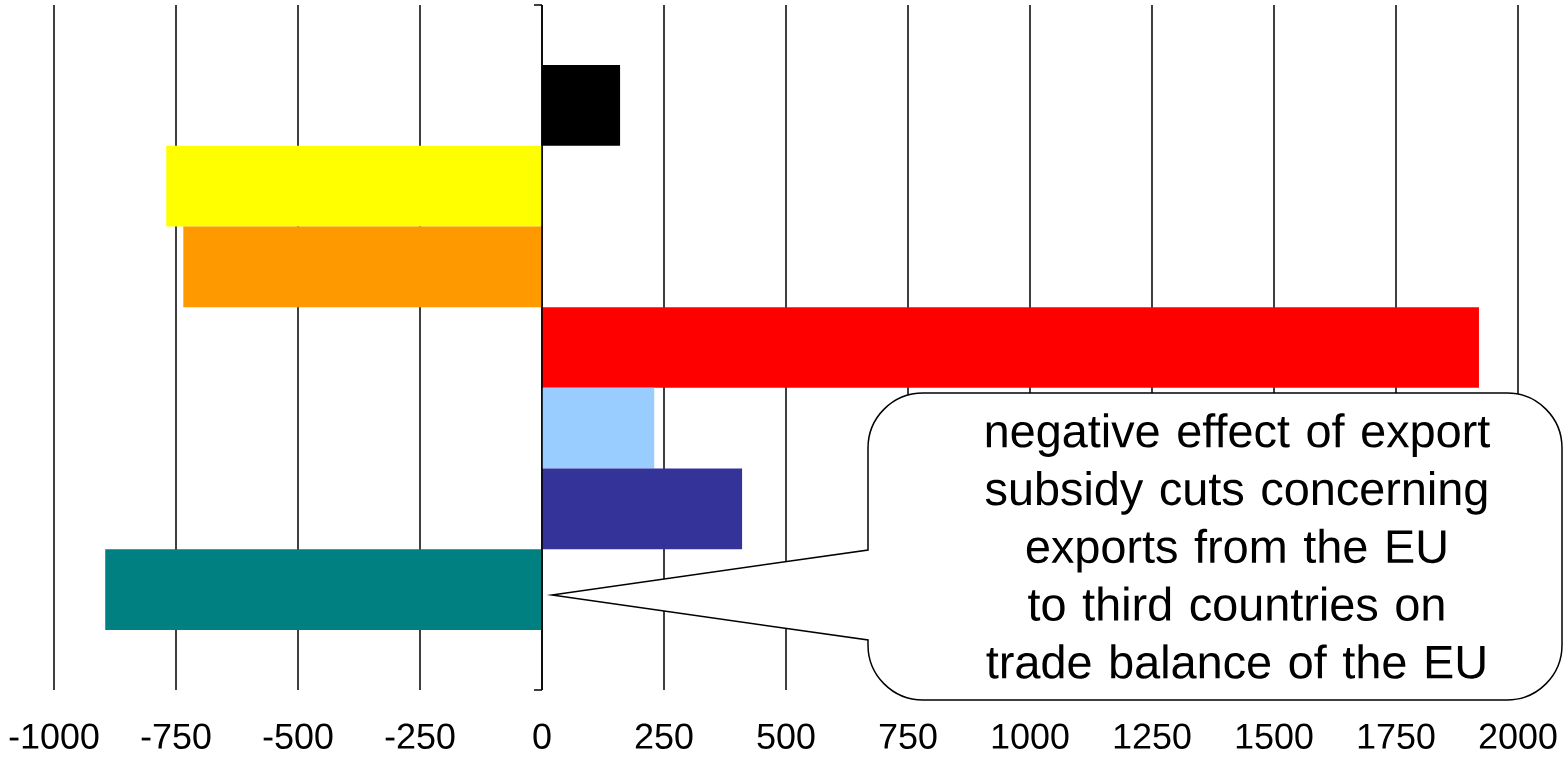 The height and width of the screenshot is (763, 1564). Describe the element at coordinates (1030, 736) in the screenshot. I see `x-tick-label: 1000` at that location.